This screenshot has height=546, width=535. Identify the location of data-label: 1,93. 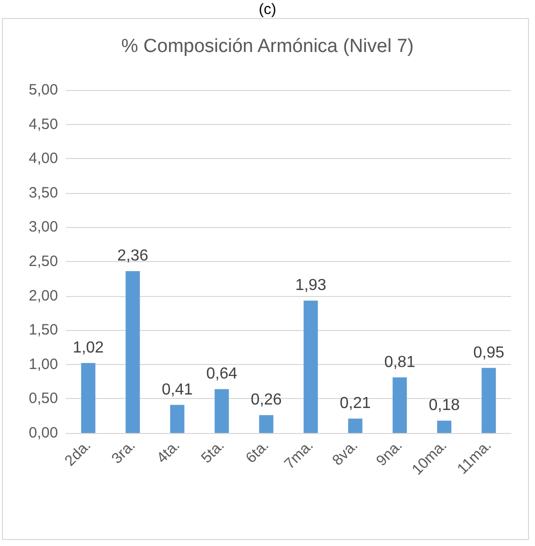
(310, 285).